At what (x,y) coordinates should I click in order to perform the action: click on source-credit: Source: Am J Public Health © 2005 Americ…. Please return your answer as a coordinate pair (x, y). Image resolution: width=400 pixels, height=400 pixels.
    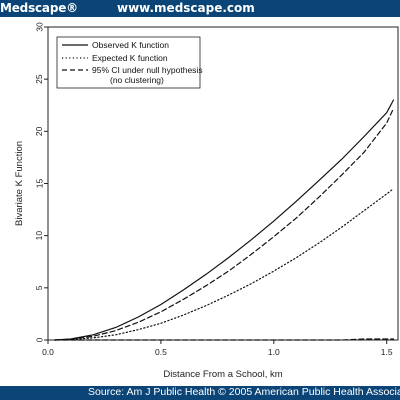
    Looking at the image, I should click on (244, 392).